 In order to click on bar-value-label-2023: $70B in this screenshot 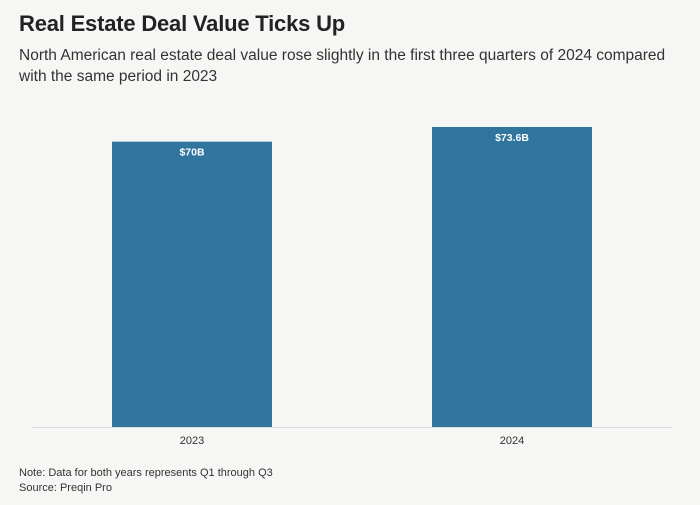, I will do `click(192, 153)`.